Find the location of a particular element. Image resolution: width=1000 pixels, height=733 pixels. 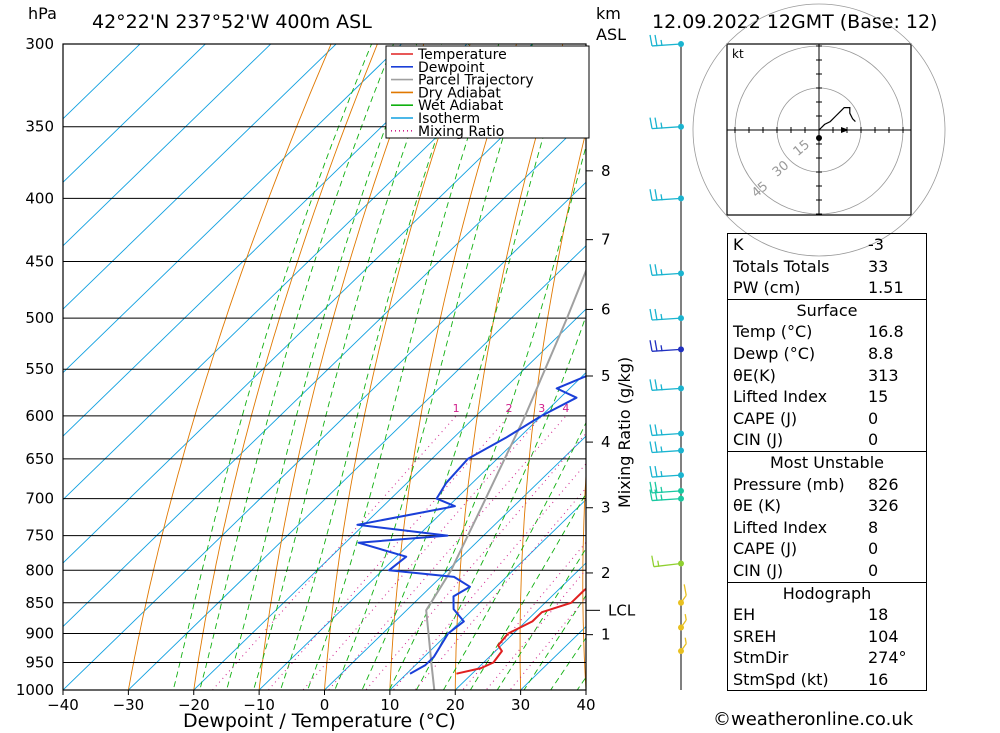

stats-row: SREH 104 is located at coordinates (816, 636).